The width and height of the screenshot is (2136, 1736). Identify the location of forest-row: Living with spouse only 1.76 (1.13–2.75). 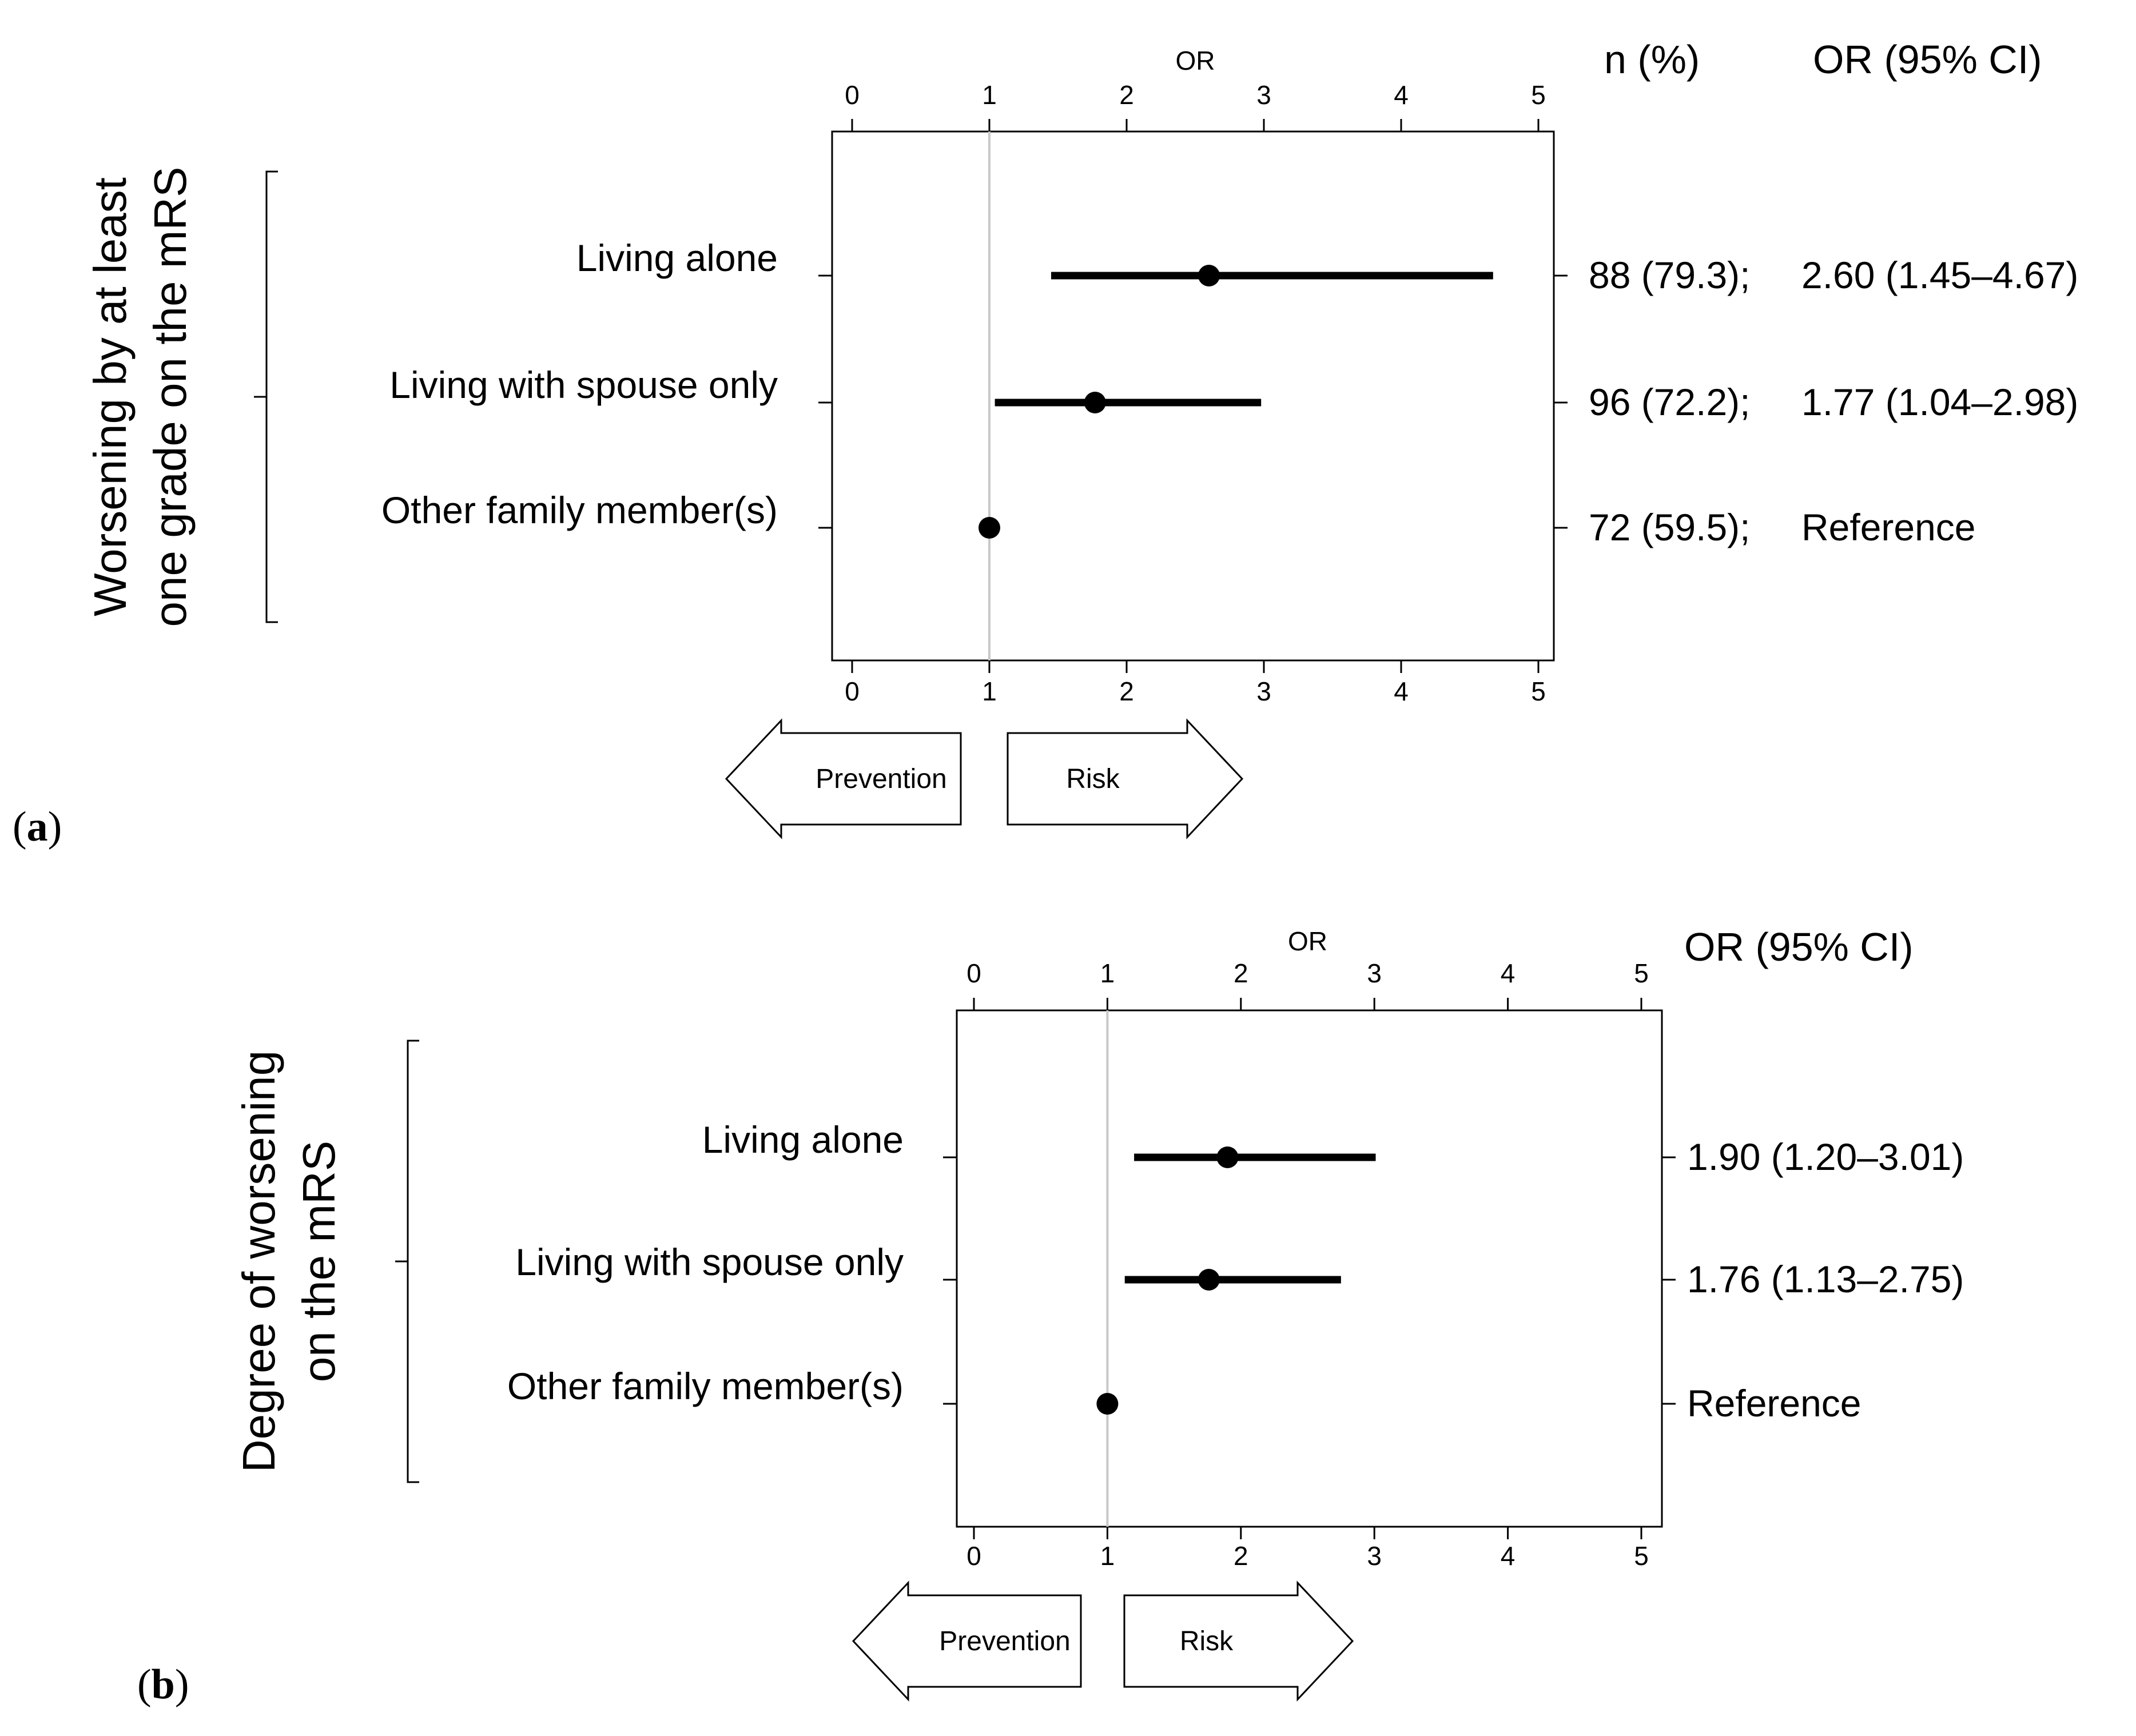
(1239, 1270).